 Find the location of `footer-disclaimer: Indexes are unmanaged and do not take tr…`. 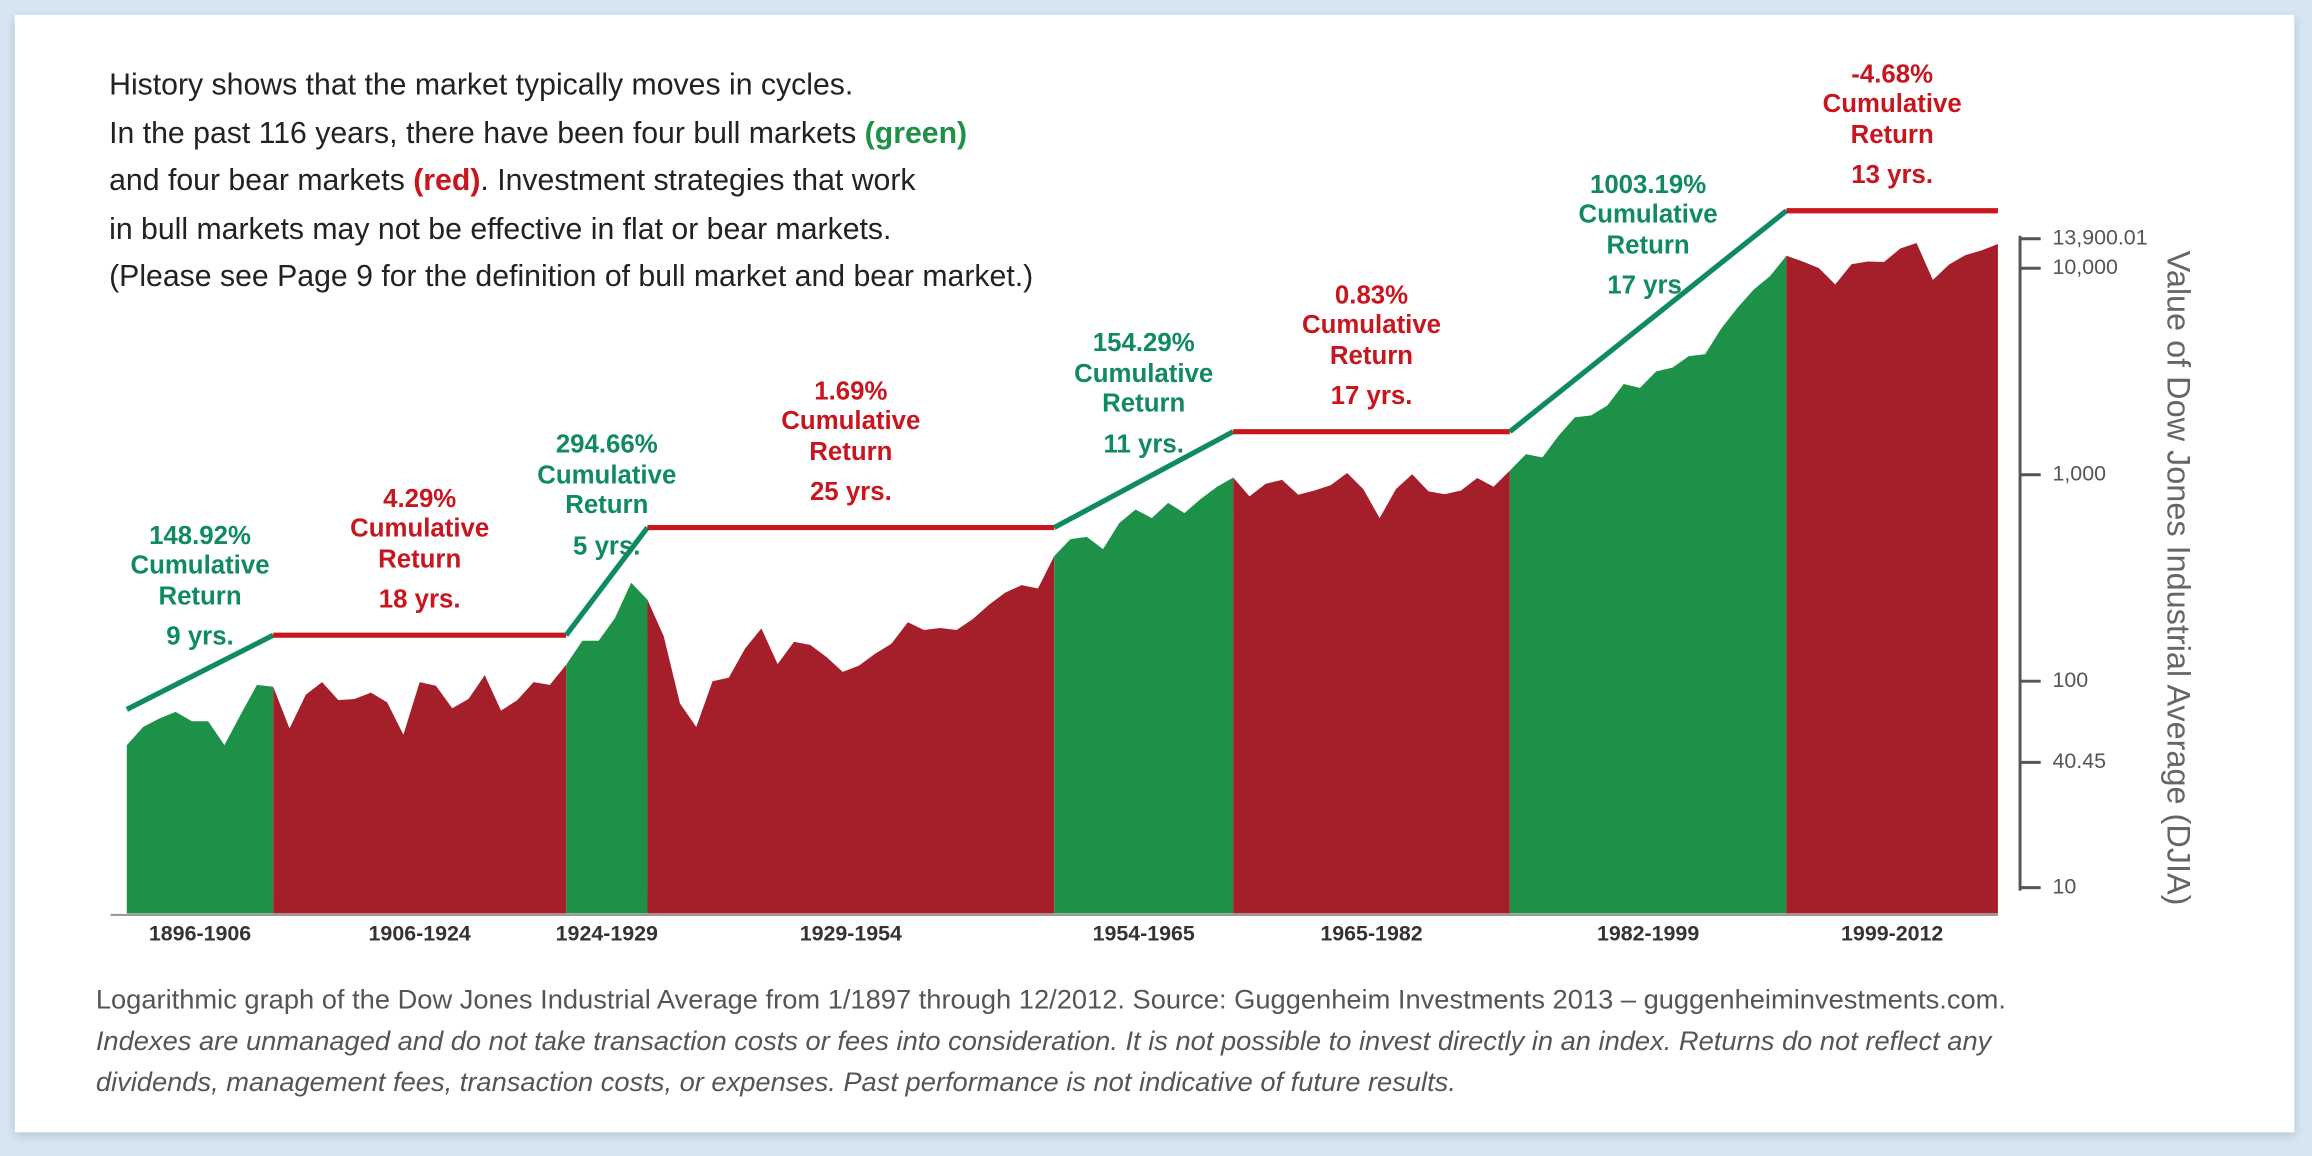

footer-disclaimer: Indexes are unmanaged and do not take tr… is located at coordinates (1043, 1040).